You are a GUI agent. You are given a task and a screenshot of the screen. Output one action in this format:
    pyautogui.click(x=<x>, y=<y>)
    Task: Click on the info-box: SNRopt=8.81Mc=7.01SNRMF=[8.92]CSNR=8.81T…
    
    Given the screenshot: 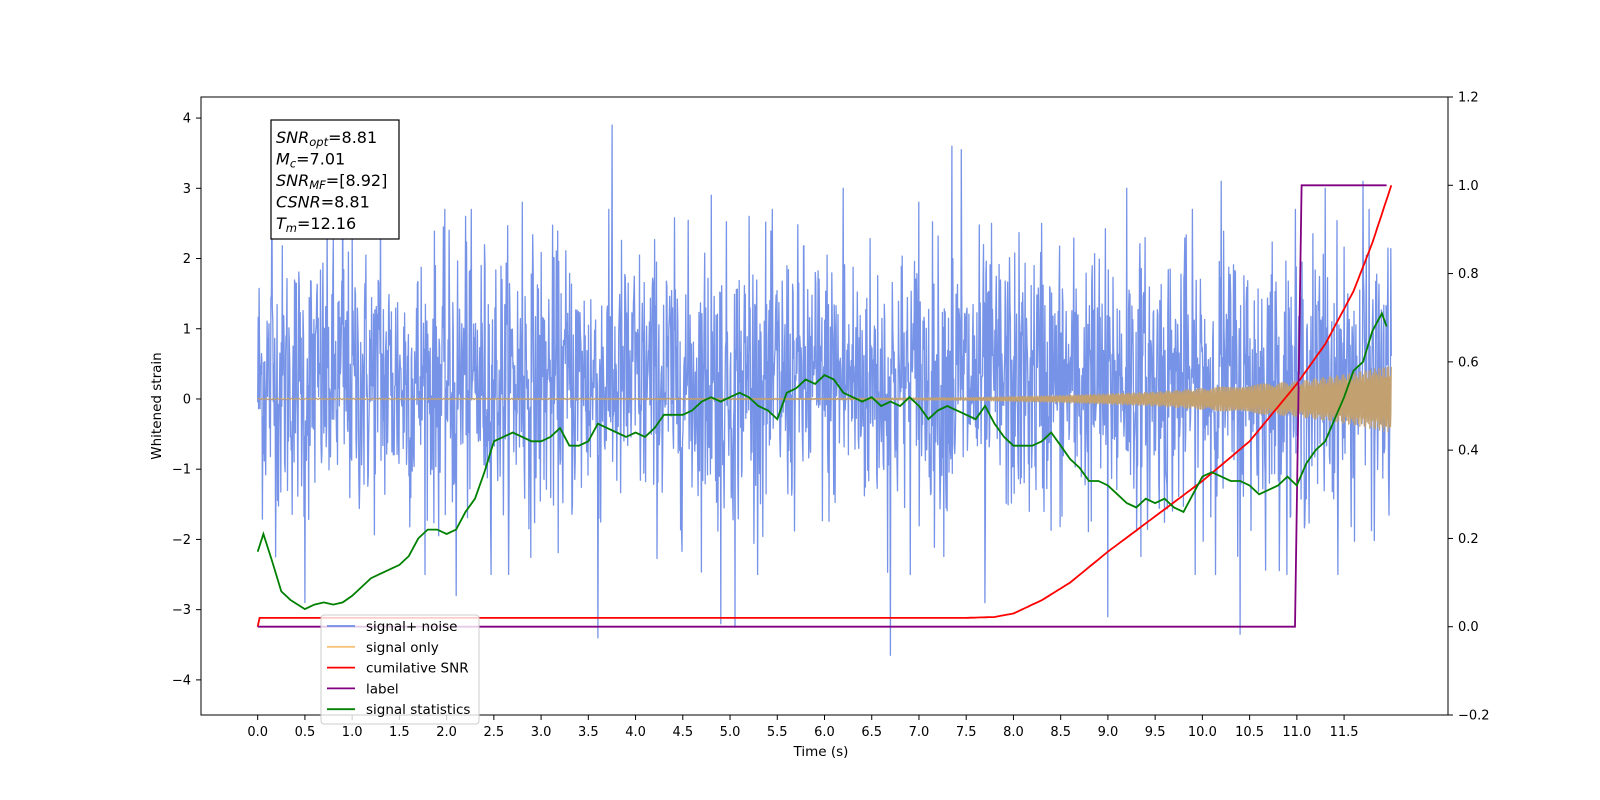 What is the action you would take?
    pyautogui.click(x=335, y=179)
    